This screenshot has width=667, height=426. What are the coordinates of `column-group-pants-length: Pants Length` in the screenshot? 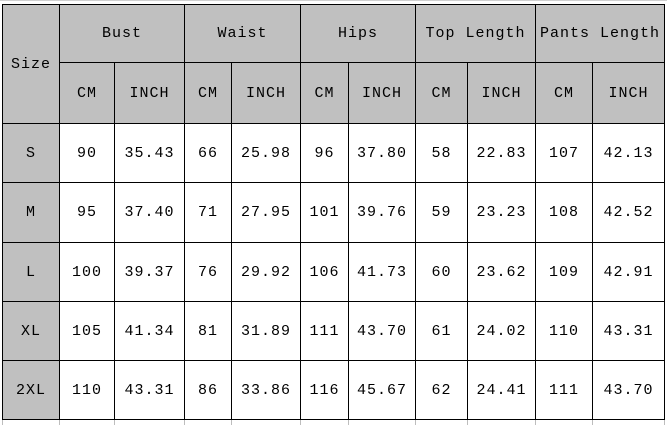 It's located at (600, 33).